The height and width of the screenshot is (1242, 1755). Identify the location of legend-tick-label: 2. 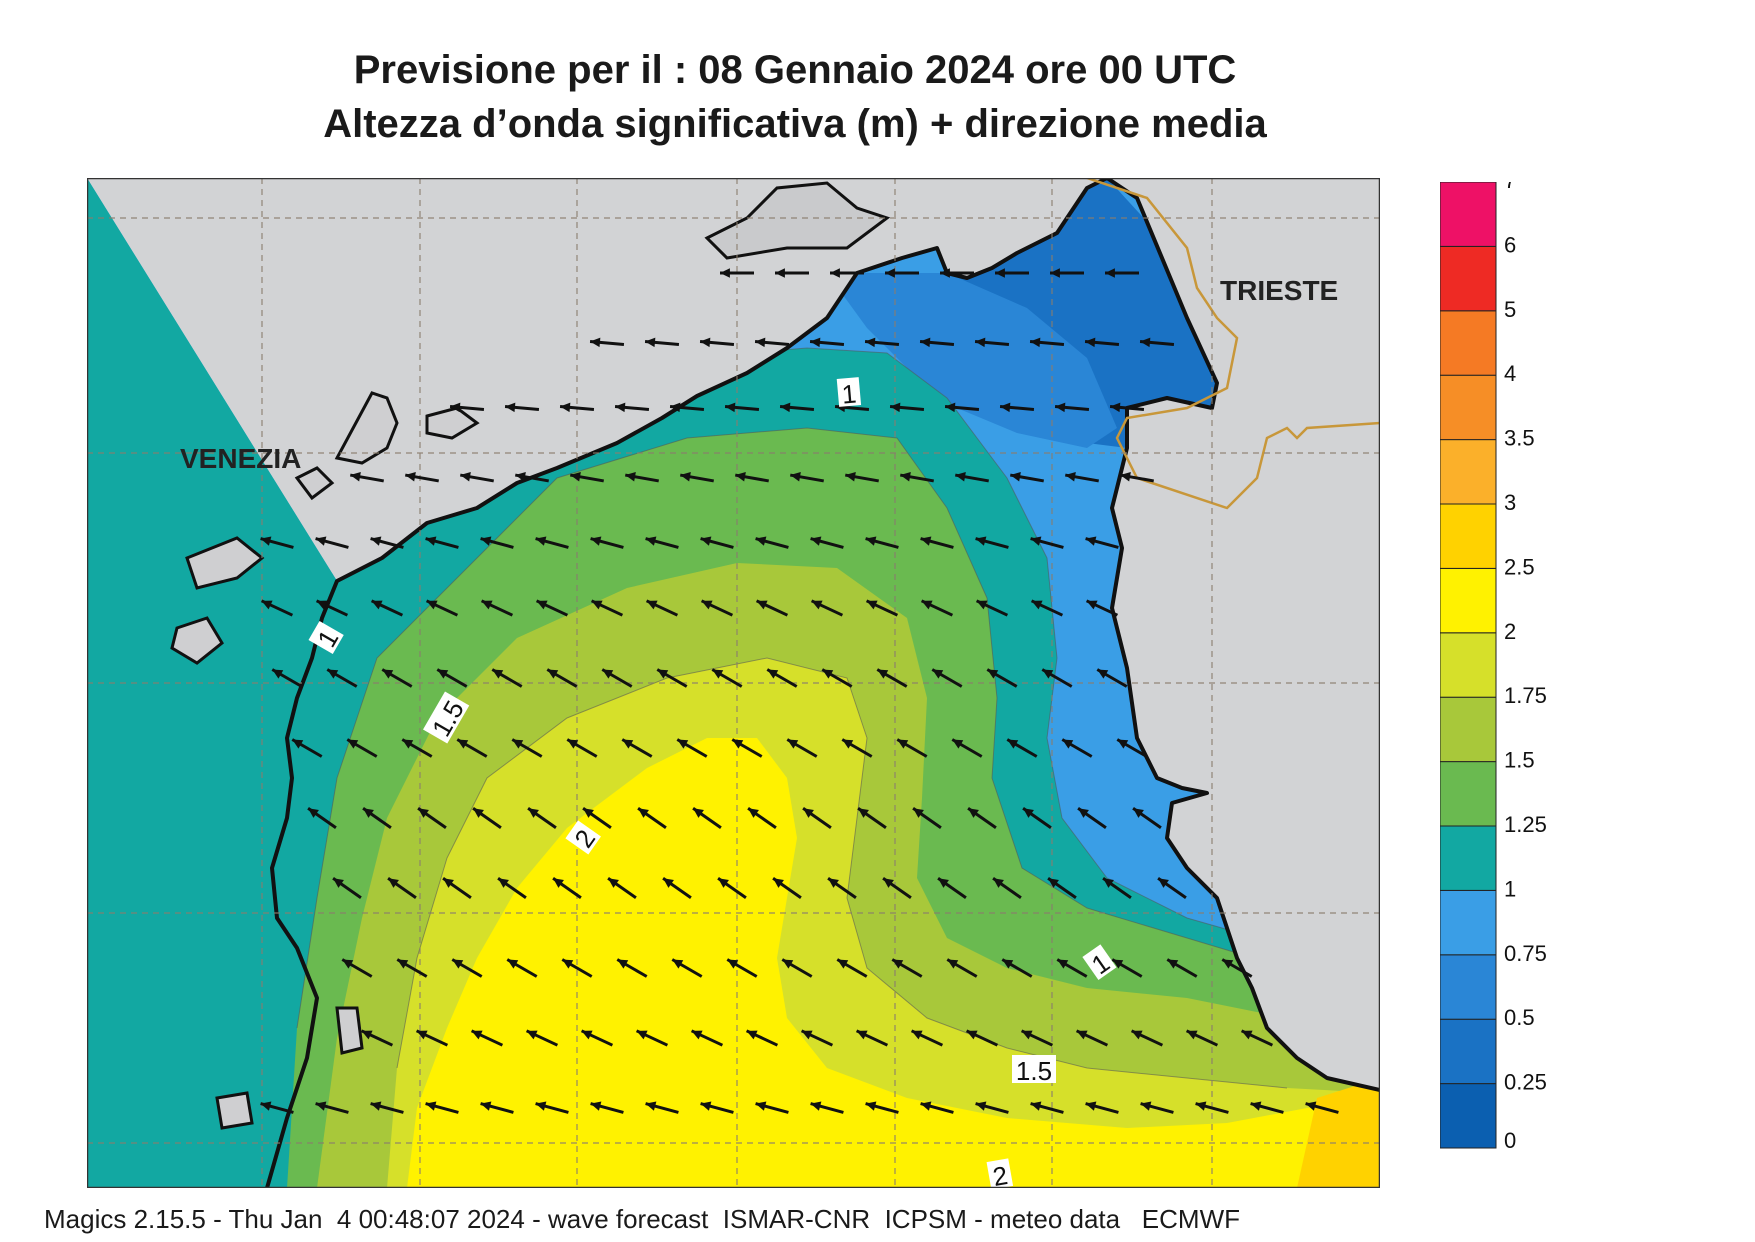
(1510, 631).